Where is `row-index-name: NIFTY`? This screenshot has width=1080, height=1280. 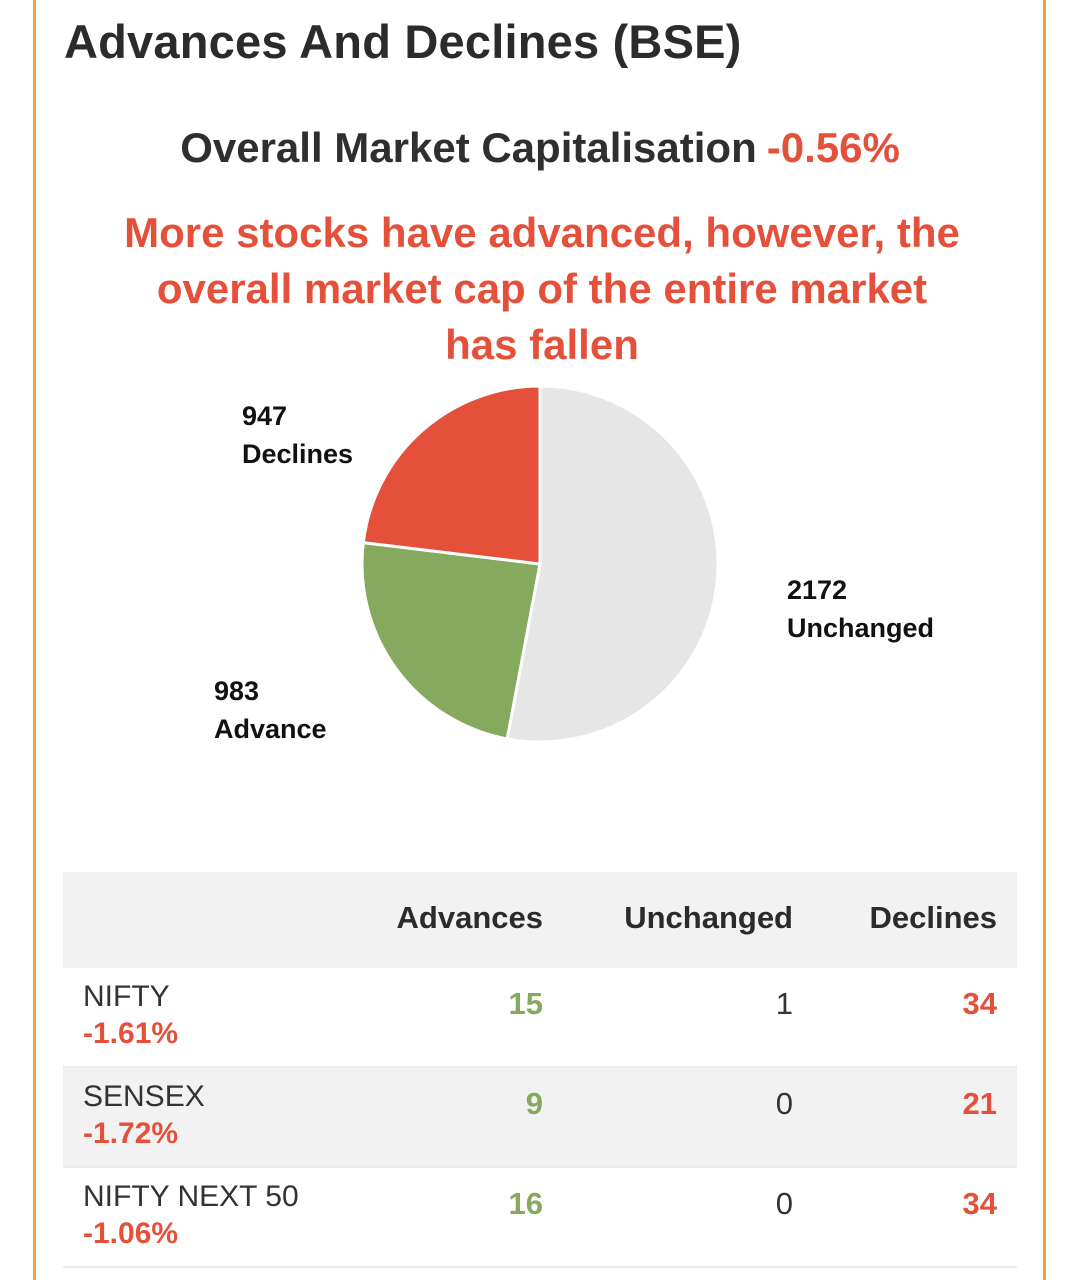 row-index-name: NIFTY is located at coordinates (126, 996).